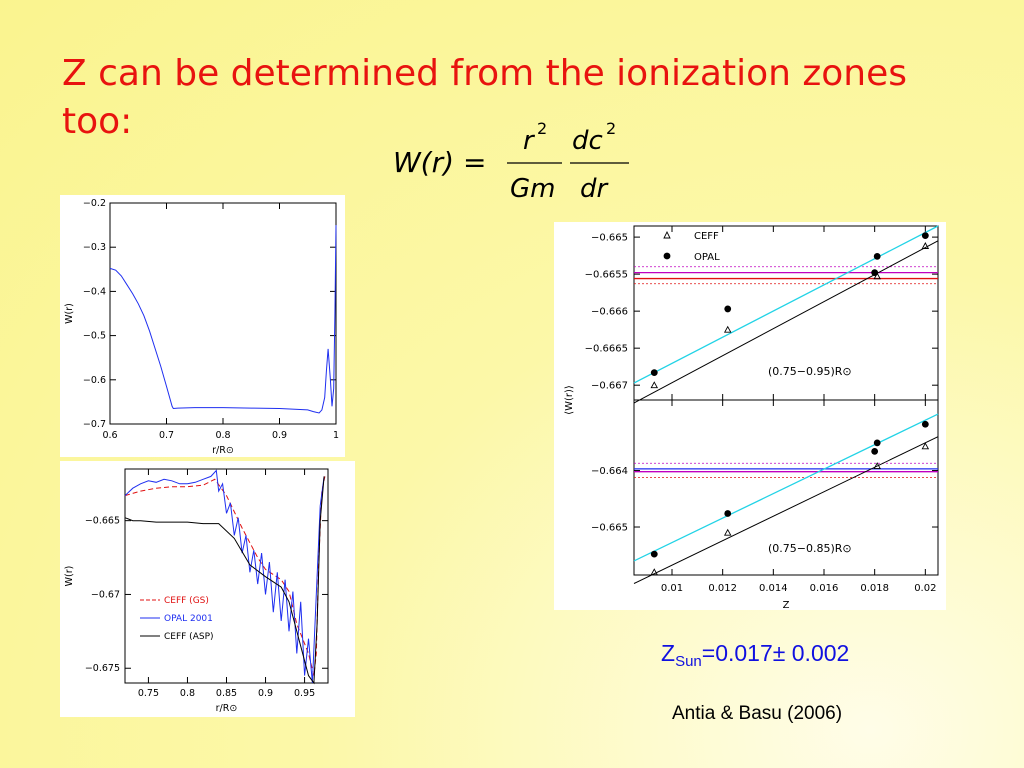 This screenshot has width=1024, height=768. Describe the element at coordinates (94, 291) in the screenshot. I see `y-tick-label: −0.4` at that location.